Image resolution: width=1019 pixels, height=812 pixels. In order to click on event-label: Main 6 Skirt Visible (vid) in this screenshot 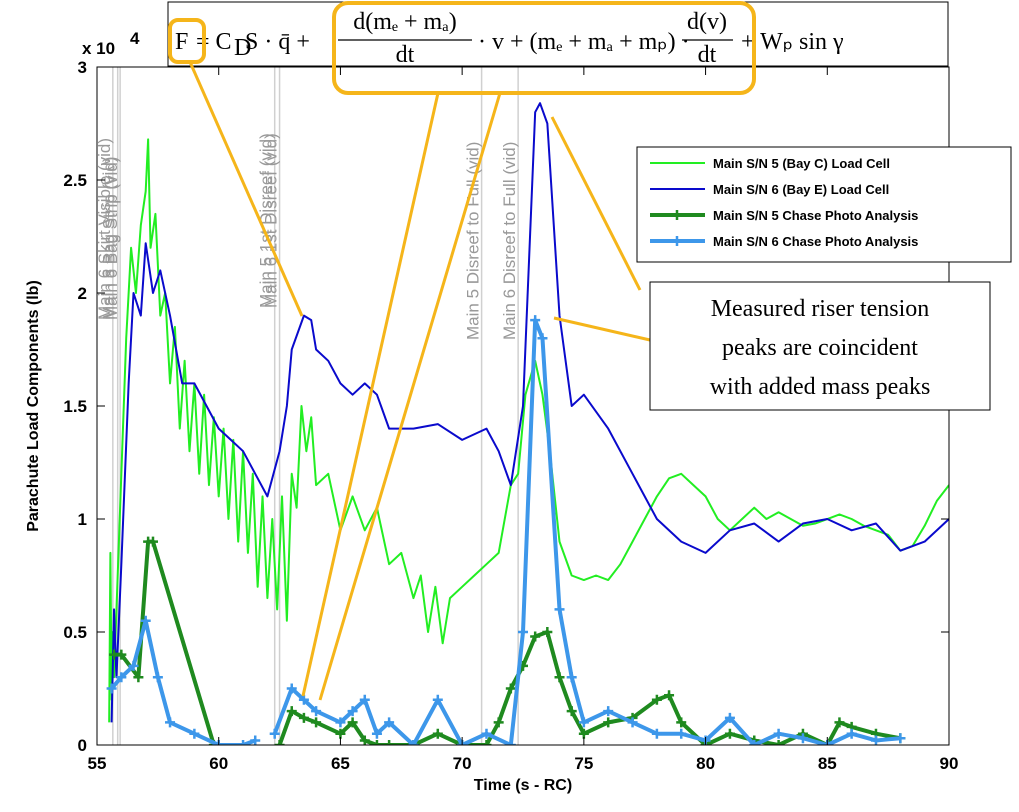, I will do `click(104, 229)`.